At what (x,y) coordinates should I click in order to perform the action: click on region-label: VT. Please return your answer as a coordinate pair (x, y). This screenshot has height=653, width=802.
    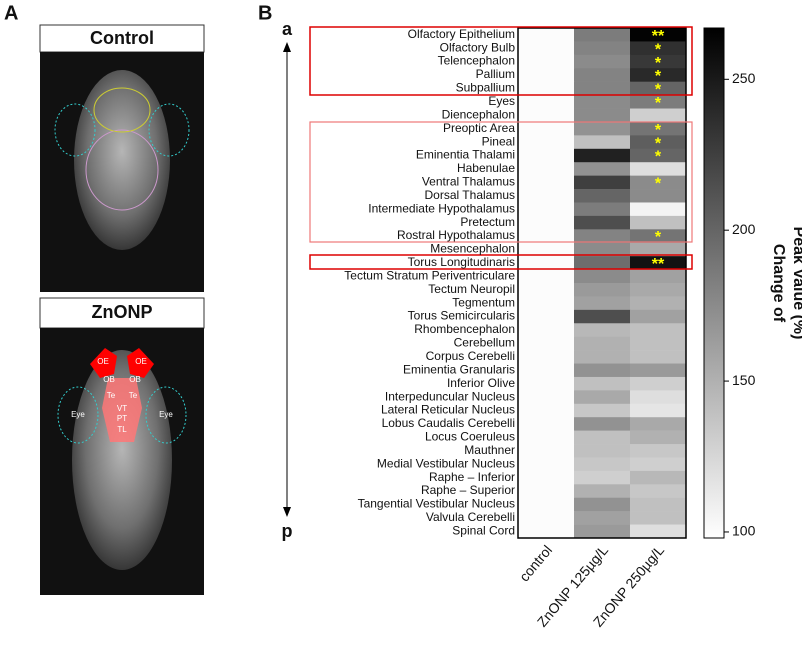
    Looking at the image, I should click on (122, 408).